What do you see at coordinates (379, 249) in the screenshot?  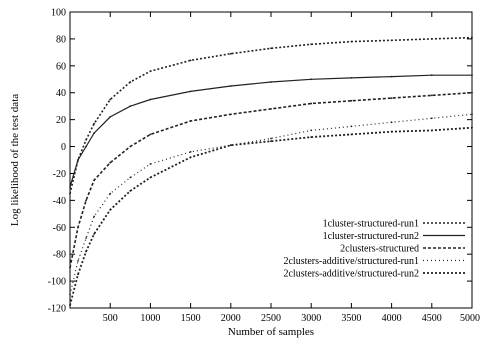 I see `legend-label: 2clusters-structured` at bounding box center [379, 249].